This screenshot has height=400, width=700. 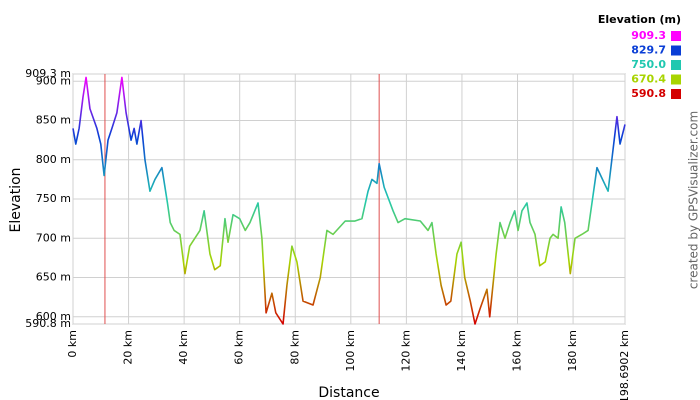 What do you see at coordinates (53, 237) in the screenshot?
I see `y-tick-label: 700 m` at bounding box center [53, 237].